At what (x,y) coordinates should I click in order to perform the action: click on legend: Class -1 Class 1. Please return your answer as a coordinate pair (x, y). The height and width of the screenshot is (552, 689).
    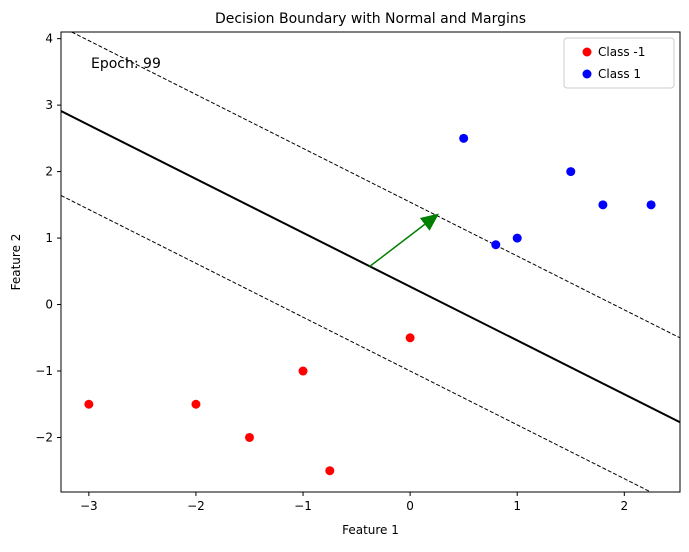
    Looking at the image, I should click on (619, 63).